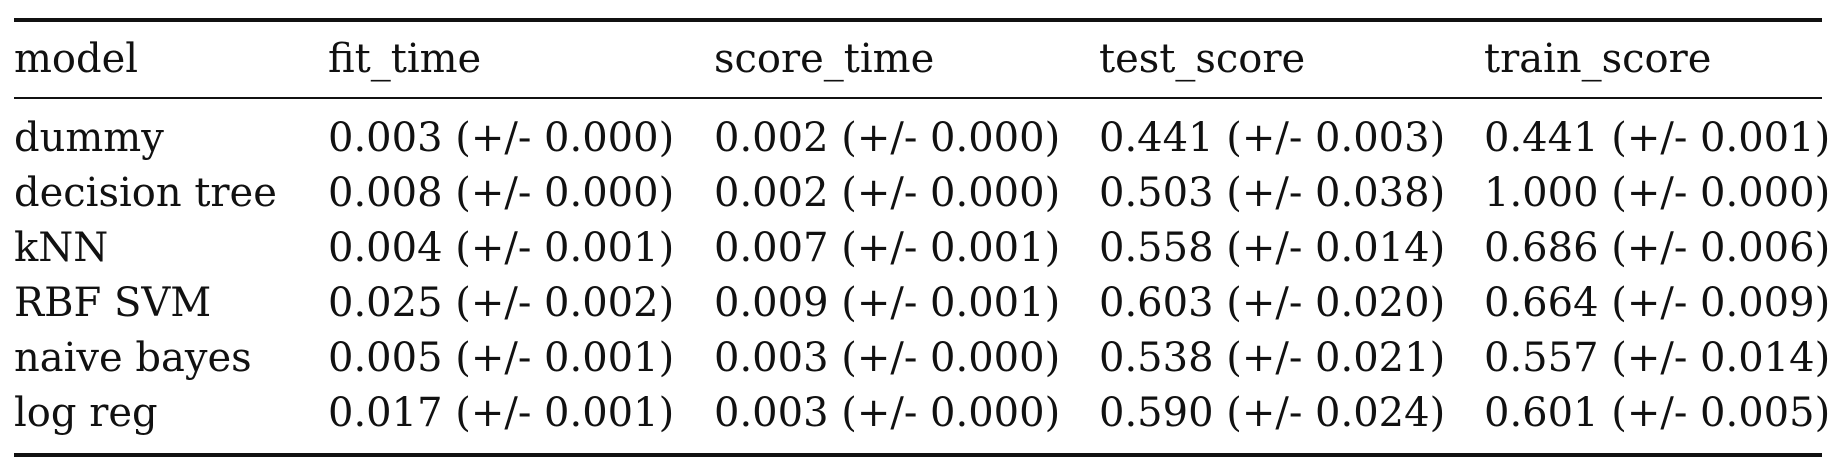  Describe the element at coordinates (501, 413) in the screenshot. I see `cell-fit-time: 0.017 (+/- 0.001)` at that location.